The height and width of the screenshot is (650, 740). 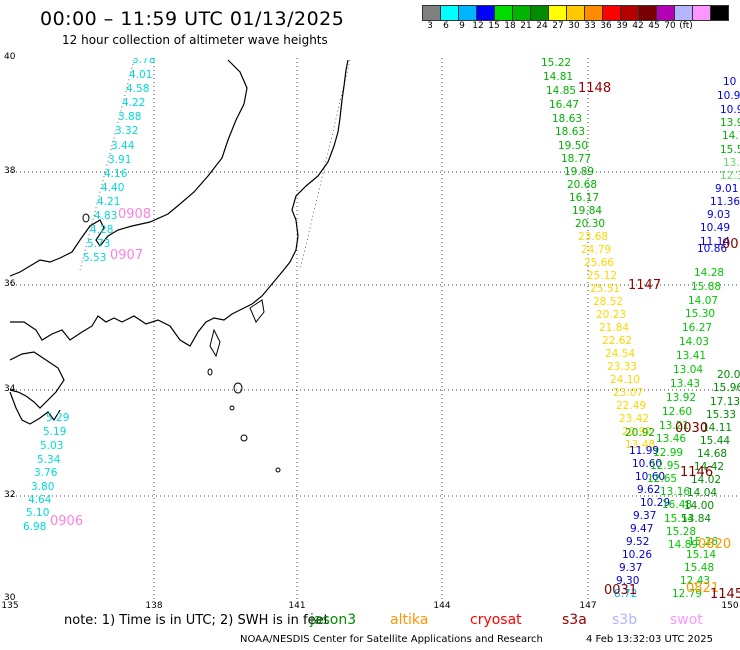 I want to click on scale-label: 24, so click(x=542, y=26).